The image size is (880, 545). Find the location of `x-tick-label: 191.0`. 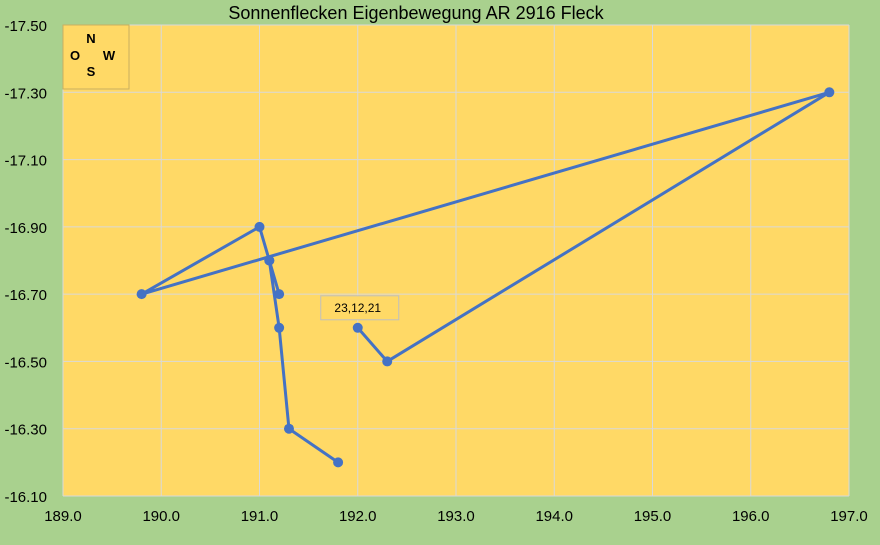

x-tick-label: 191.0 is located at coordinates (260, 516).